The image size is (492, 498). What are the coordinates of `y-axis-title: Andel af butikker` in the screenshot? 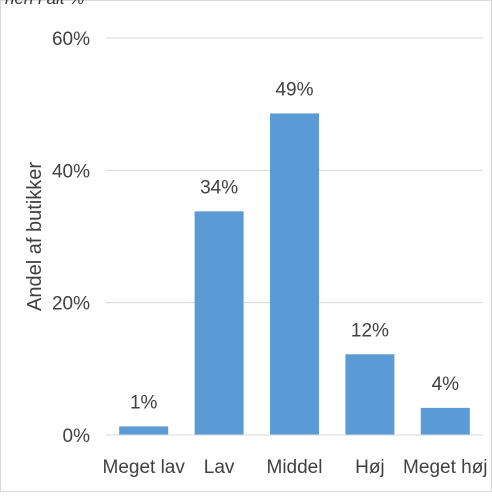 It's located at (35, 236).